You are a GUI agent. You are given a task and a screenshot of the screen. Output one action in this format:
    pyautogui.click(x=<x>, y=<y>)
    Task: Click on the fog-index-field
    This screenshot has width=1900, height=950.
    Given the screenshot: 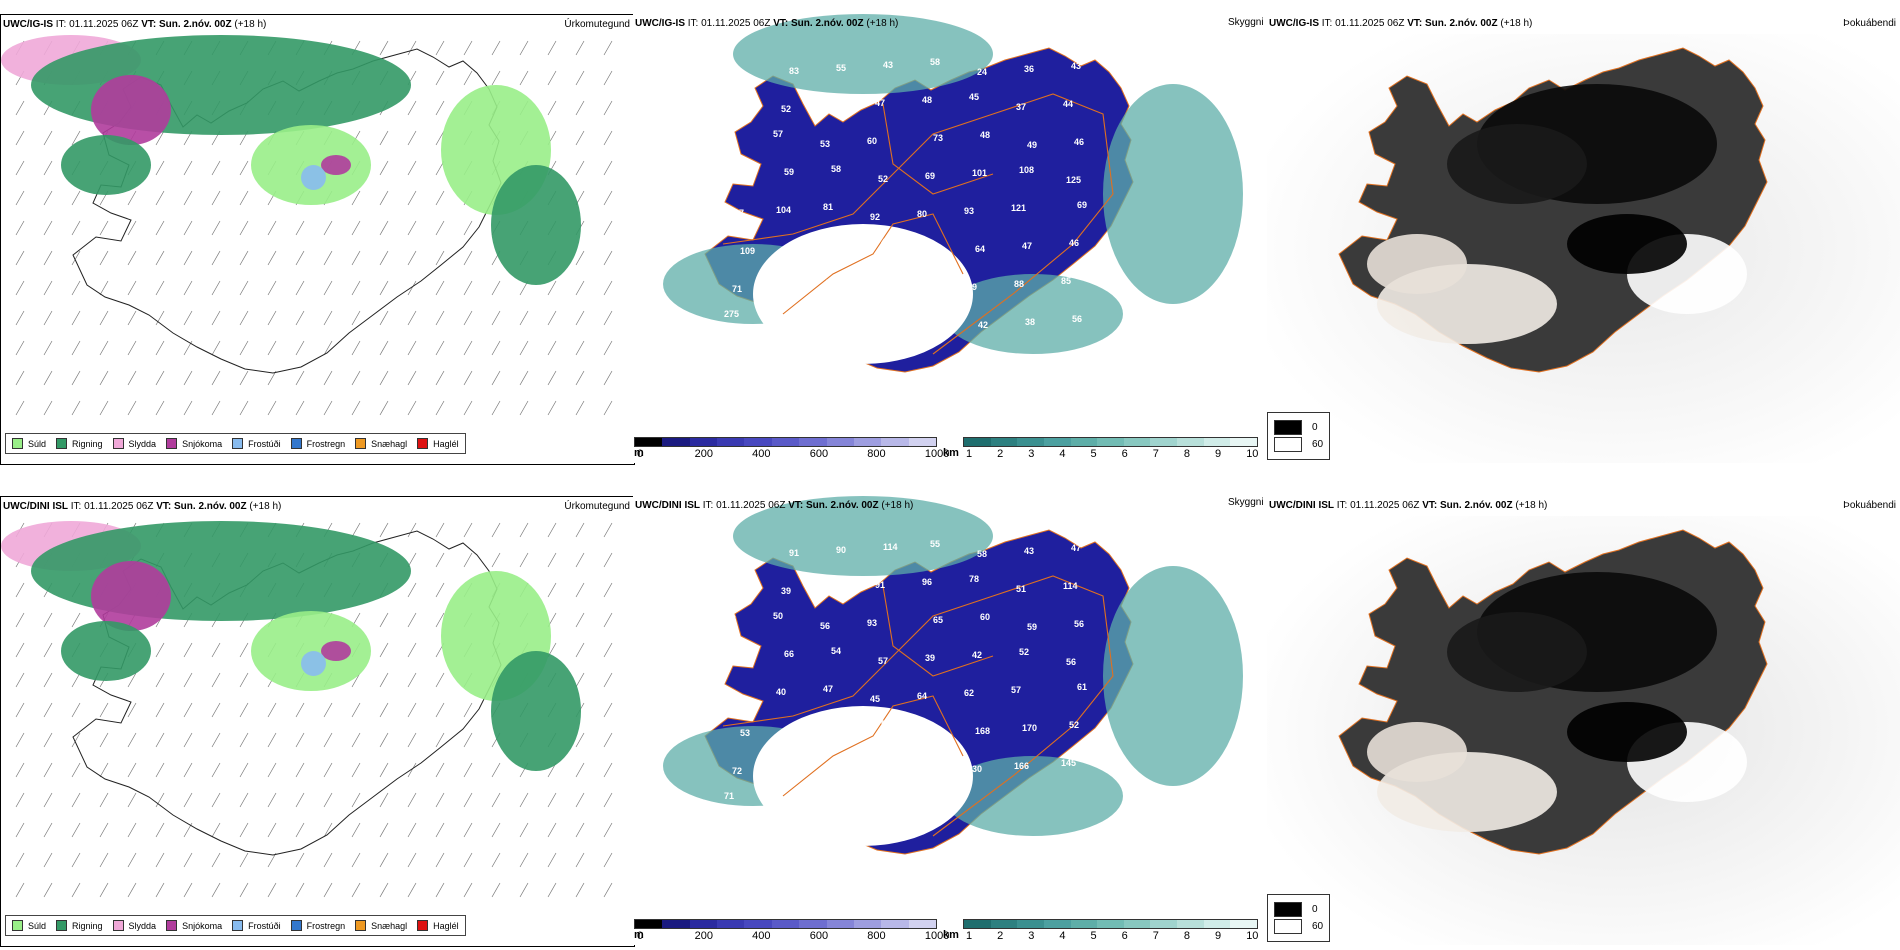 What is the action you would take?
    pyautogui.click(x=1557, y=214)
    